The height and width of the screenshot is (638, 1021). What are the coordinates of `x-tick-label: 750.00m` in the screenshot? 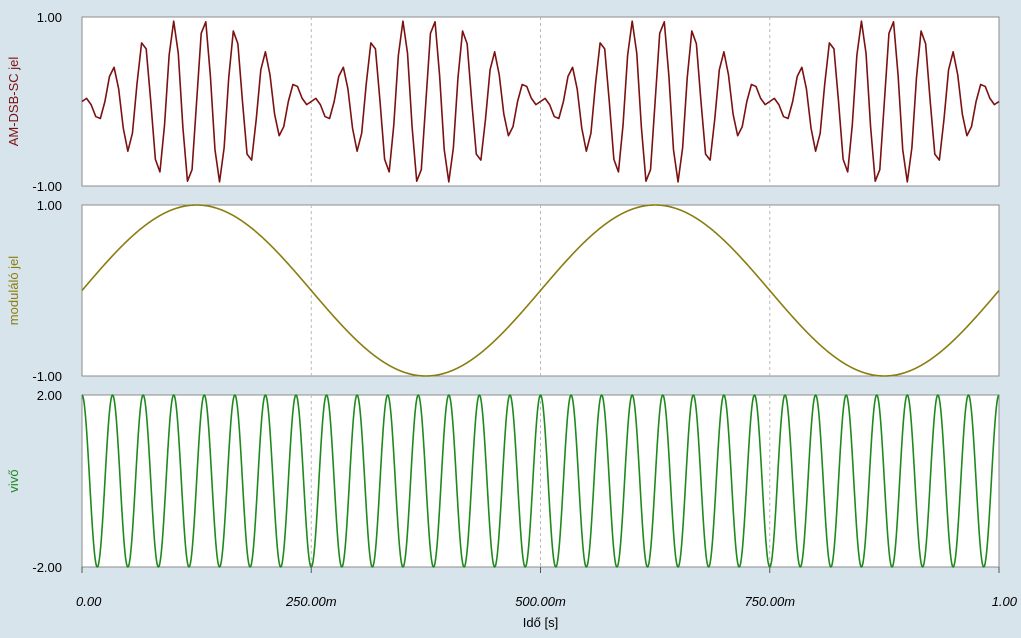 It's located at (769, 601).